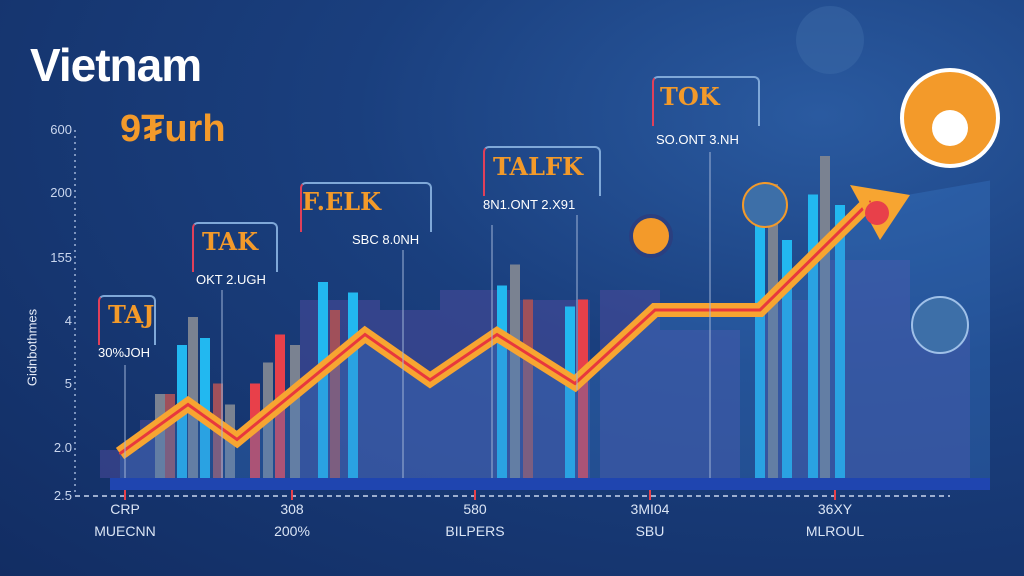  I want to click on y-tick: 155, so click(61, 257).